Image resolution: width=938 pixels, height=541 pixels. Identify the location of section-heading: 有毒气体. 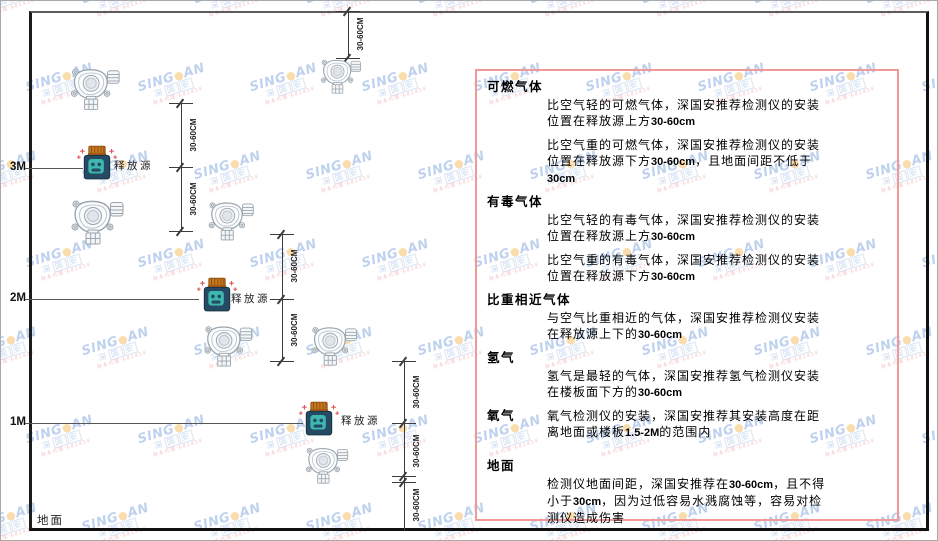
(515, 201).